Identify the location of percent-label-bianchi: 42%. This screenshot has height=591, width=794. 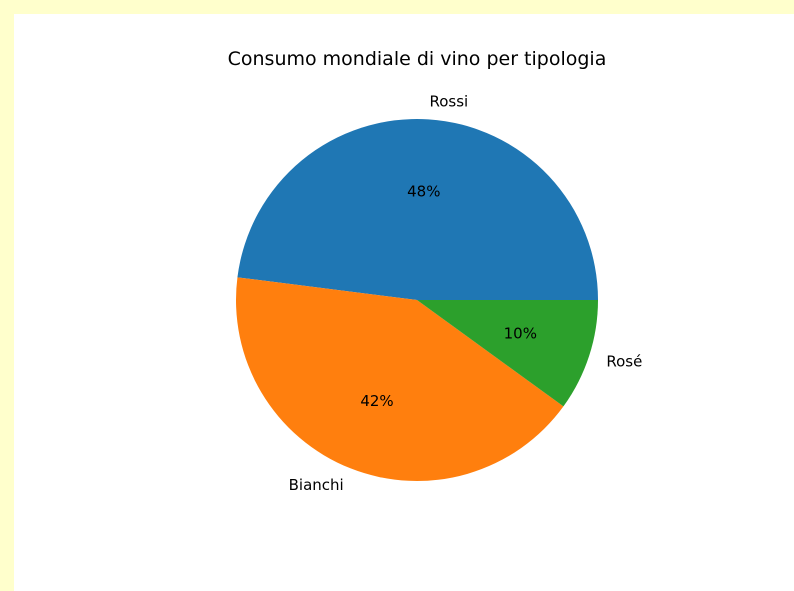
(376, 401).